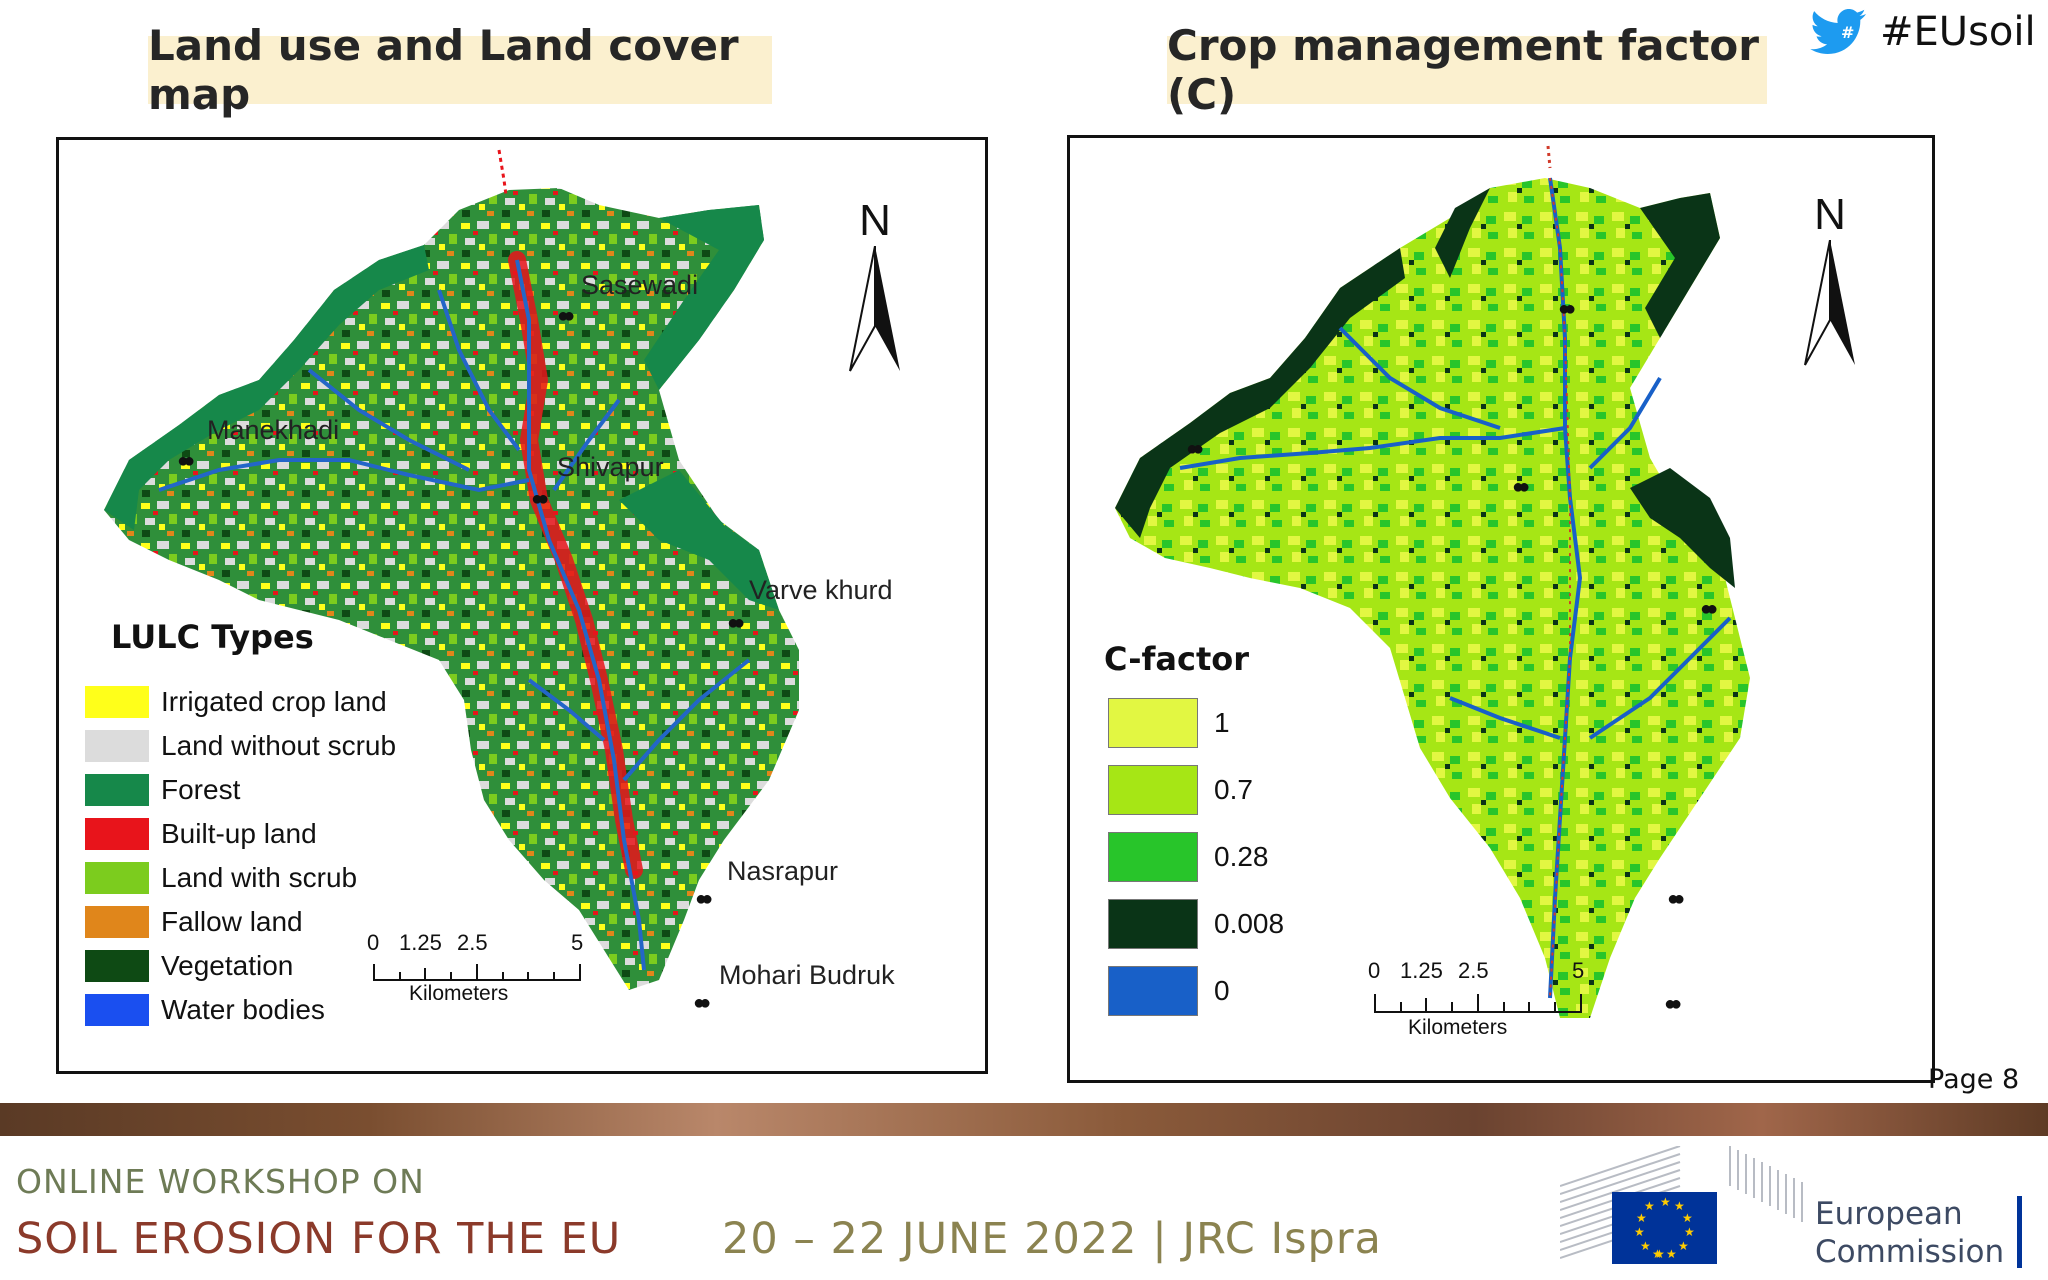 This screenshot has width=2048, height=1280. Describe the element at coordinates (189, 966) in the screenshot. I see `legend-item: Vegetation` at that location.